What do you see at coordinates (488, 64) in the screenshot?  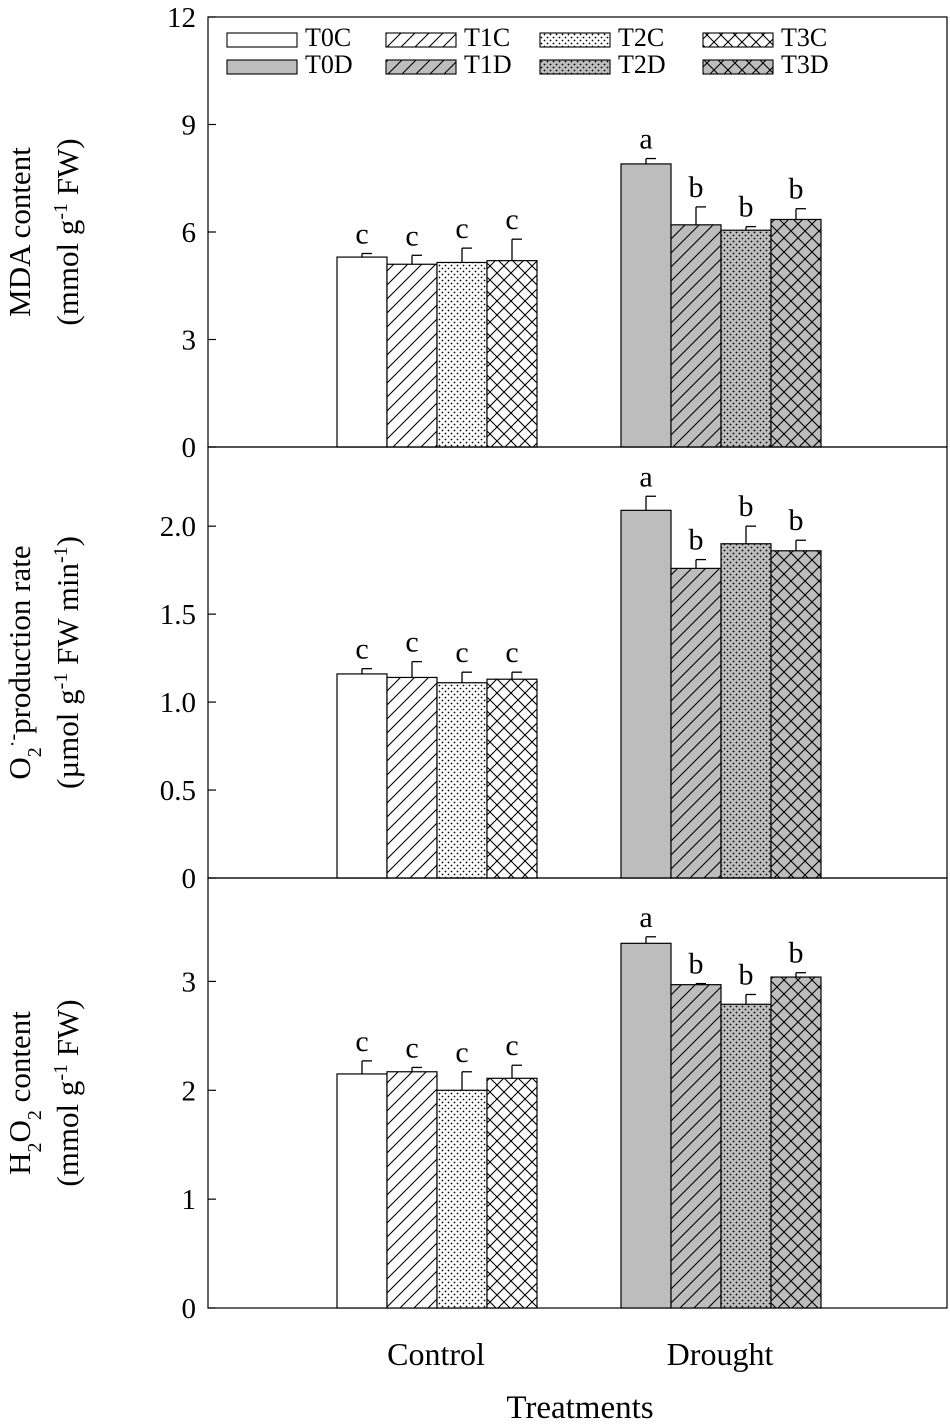 I see `legend-label: T1D` at bounding box center [488, 64].